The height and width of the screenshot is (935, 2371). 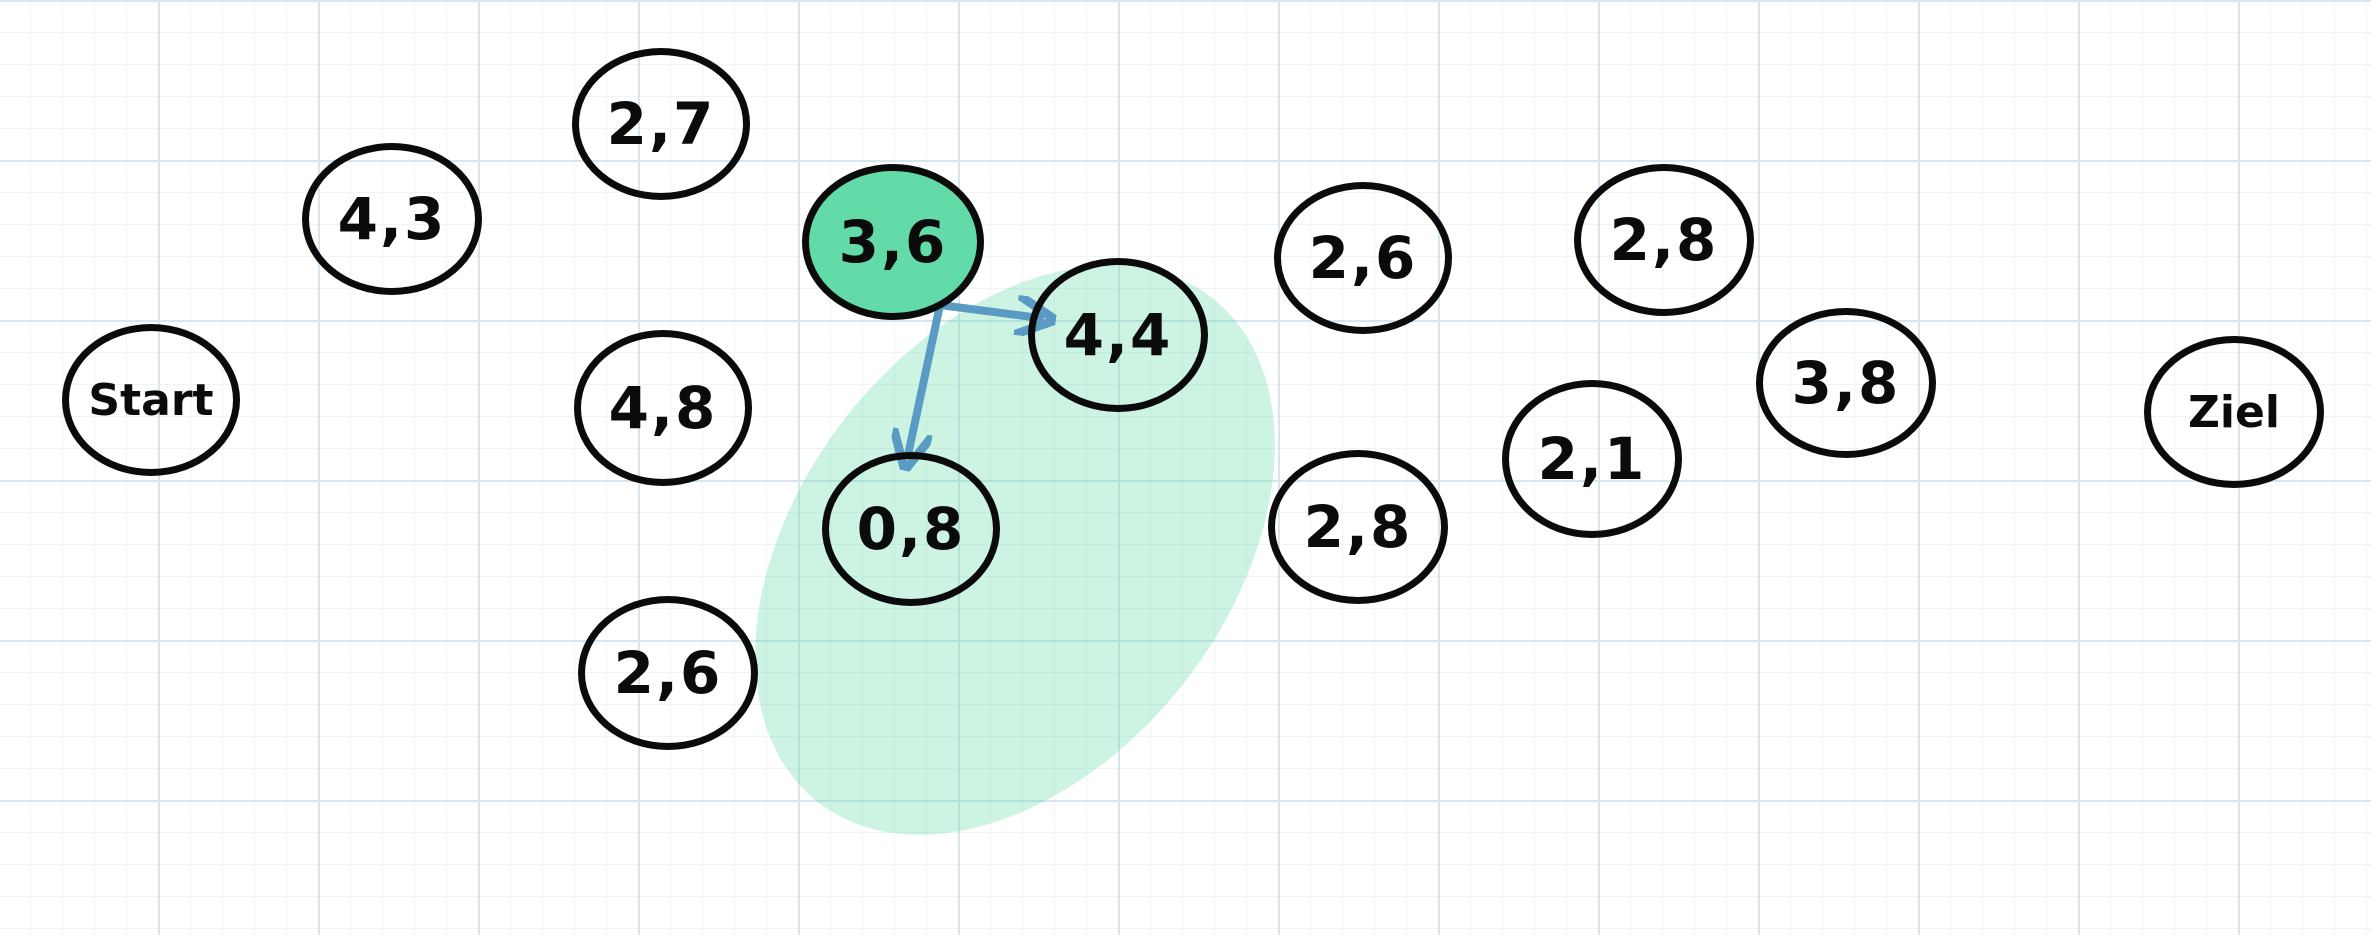 I want to click on node-start-label: Start, so click(x=151, y=400).